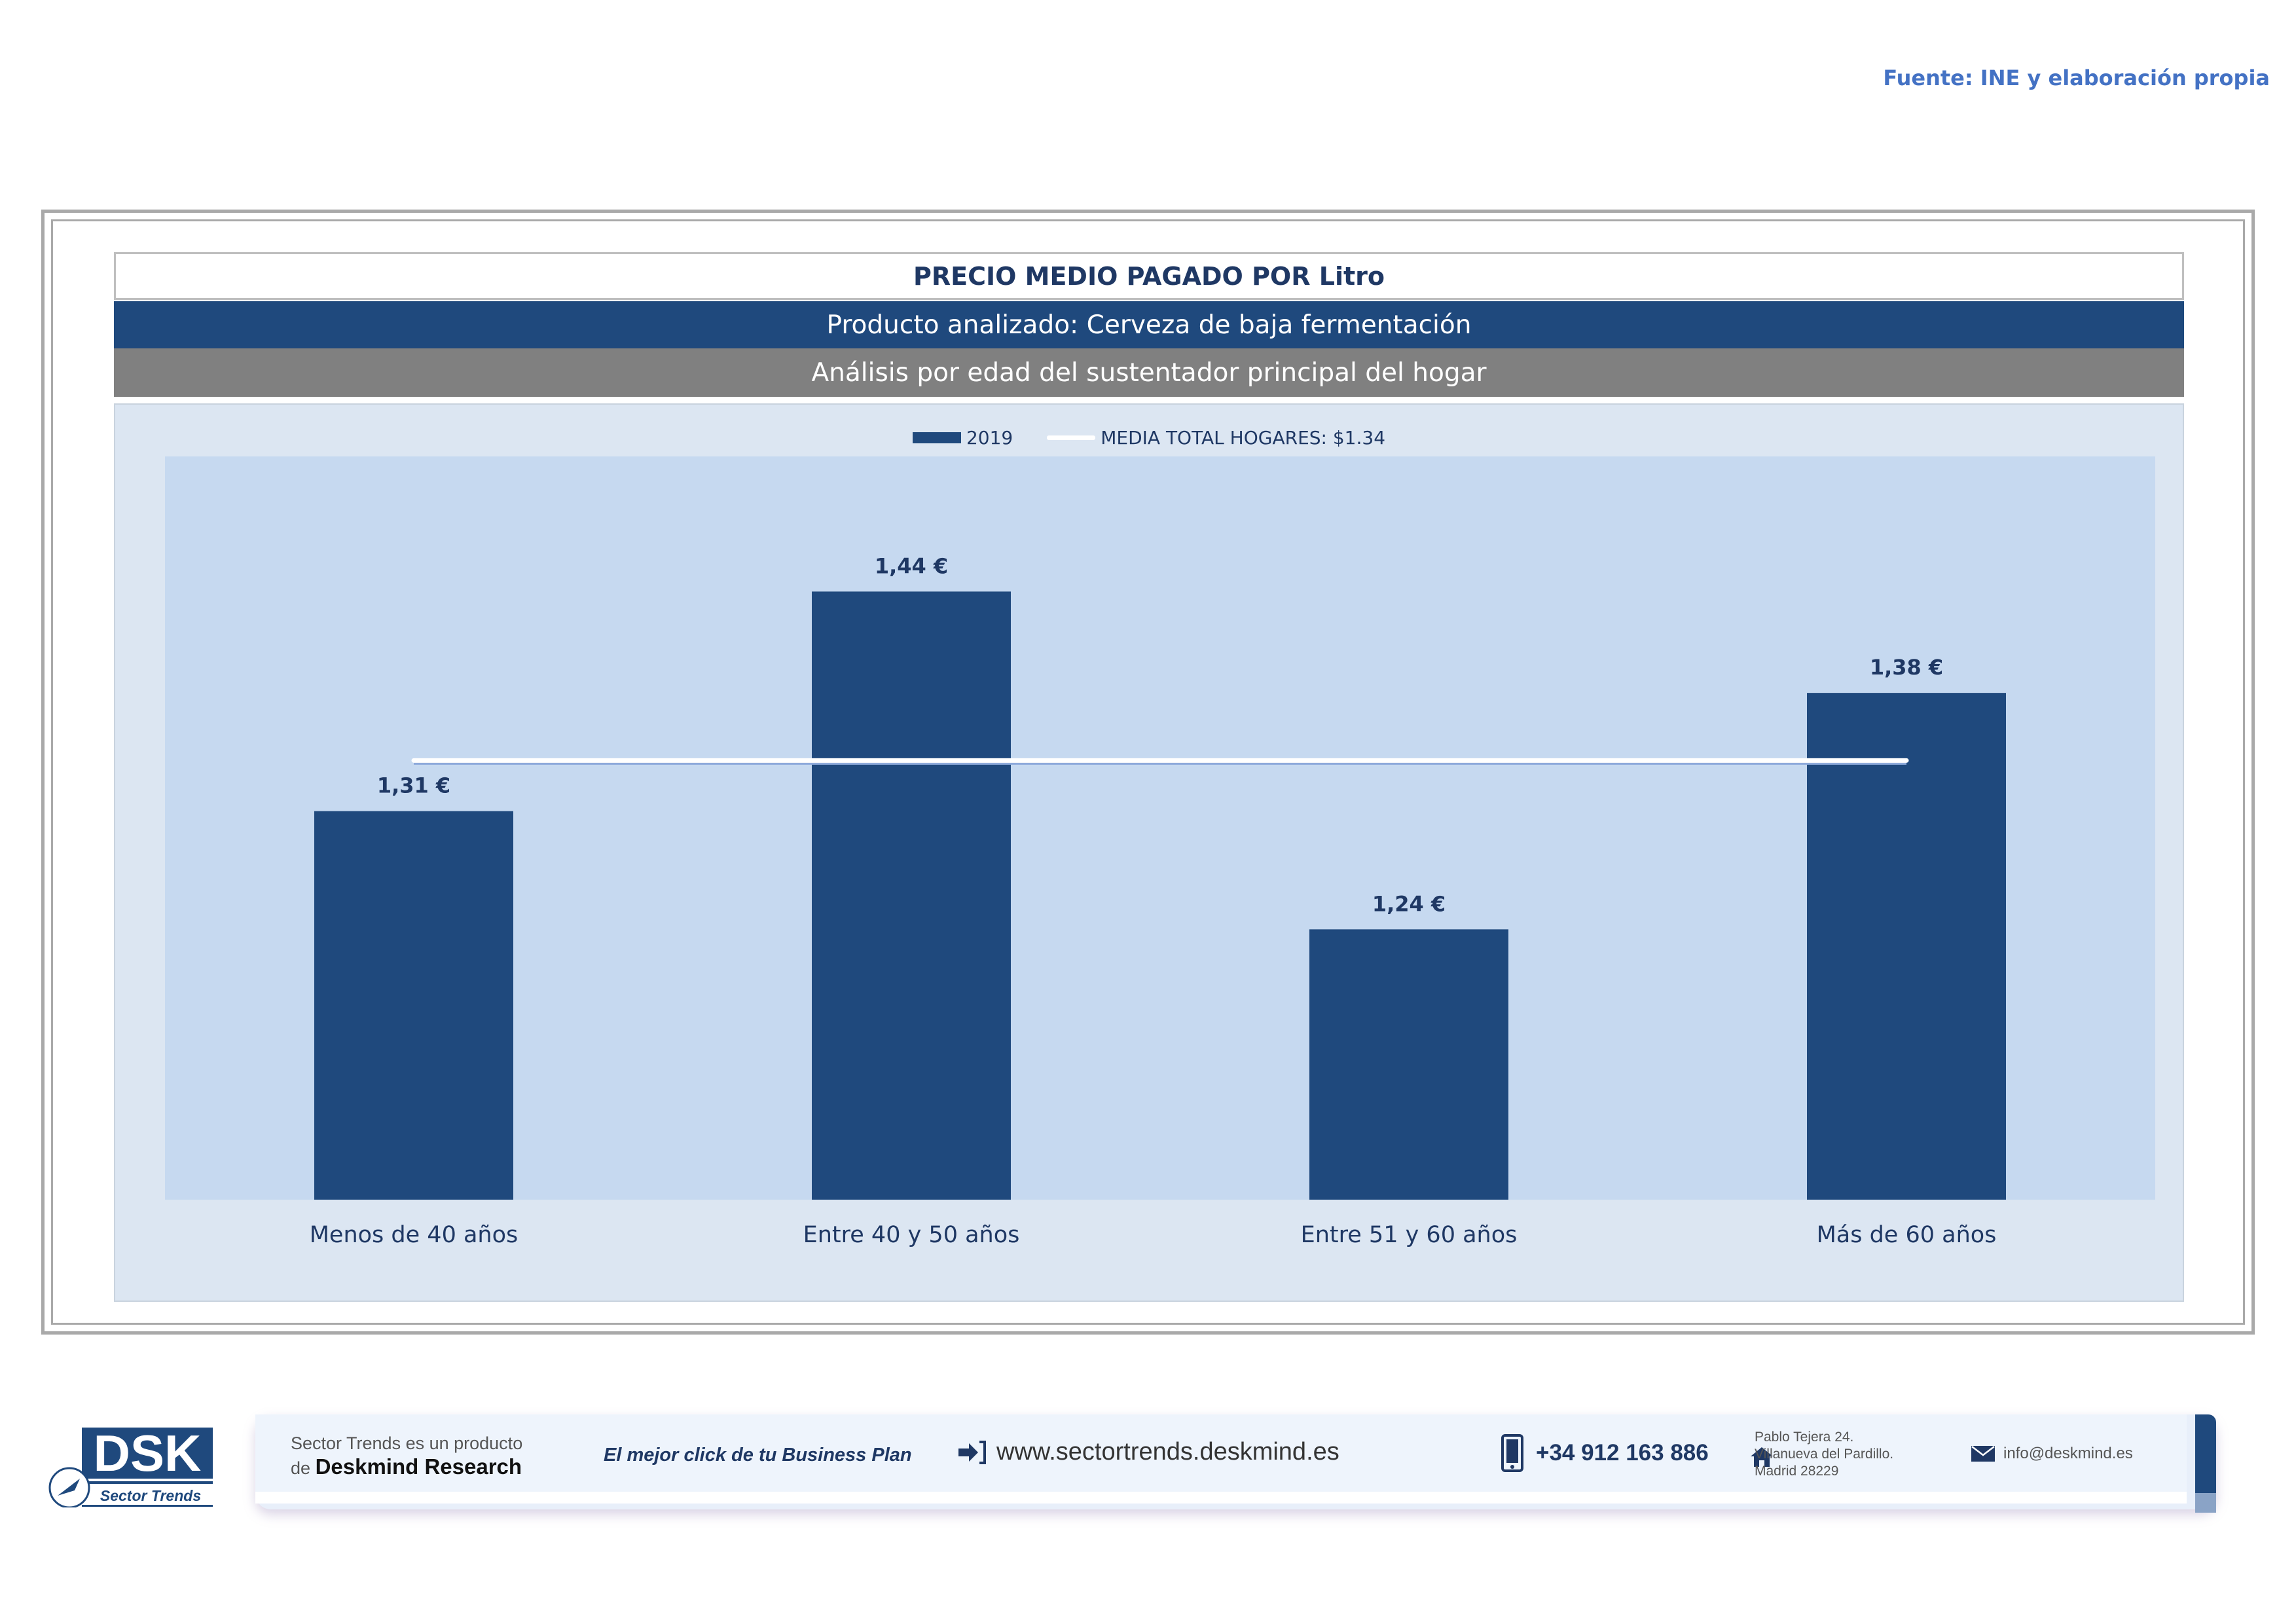  Describe the element at coordinates (1243, 437) in the screenshot. I see `legend-label-average: MEDIA TOTAL HOGARES: $1.34` at that location.